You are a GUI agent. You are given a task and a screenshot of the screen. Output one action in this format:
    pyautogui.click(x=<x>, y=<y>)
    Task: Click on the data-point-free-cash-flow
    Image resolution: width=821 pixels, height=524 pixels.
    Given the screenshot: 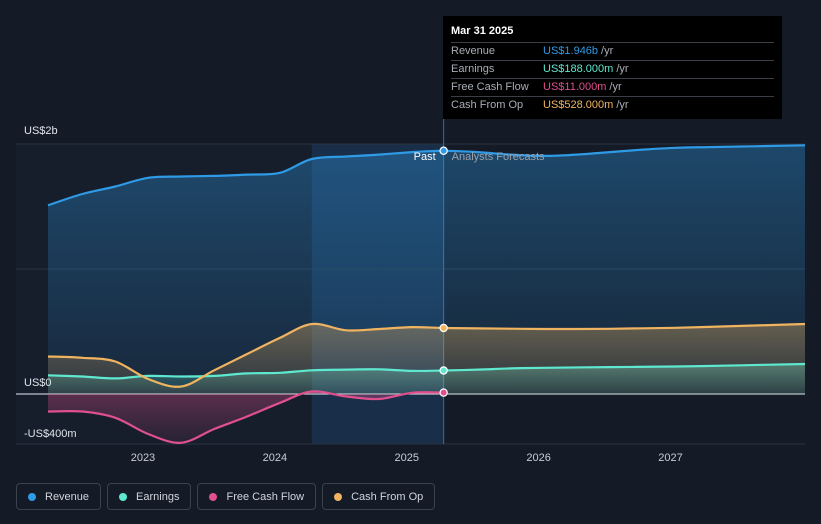 What is the action you would take?
    pyautogui.click(x=443, y=392)
    